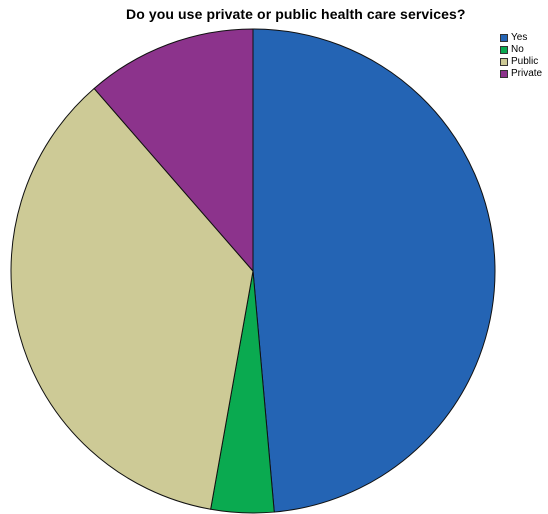 The image size is (548, 514). What do you see at coordinates (517, 49) in the screenshot?
I see `legend-label-no: No` at bounding box center [517, 49].